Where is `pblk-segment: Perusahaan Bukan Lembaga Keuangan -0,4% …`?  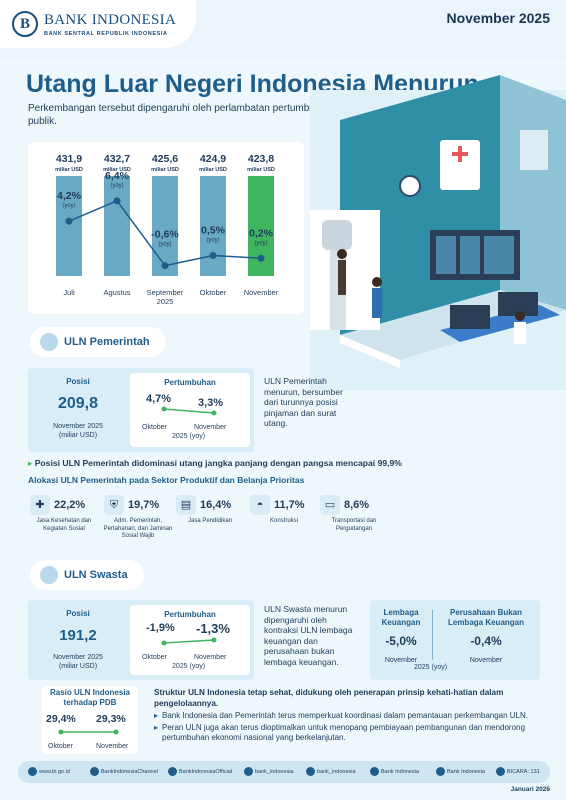 pblk-segment: Perusahaan Bukan Lembaga Keuangan -0,4% … is located at coordinates (486, 636).